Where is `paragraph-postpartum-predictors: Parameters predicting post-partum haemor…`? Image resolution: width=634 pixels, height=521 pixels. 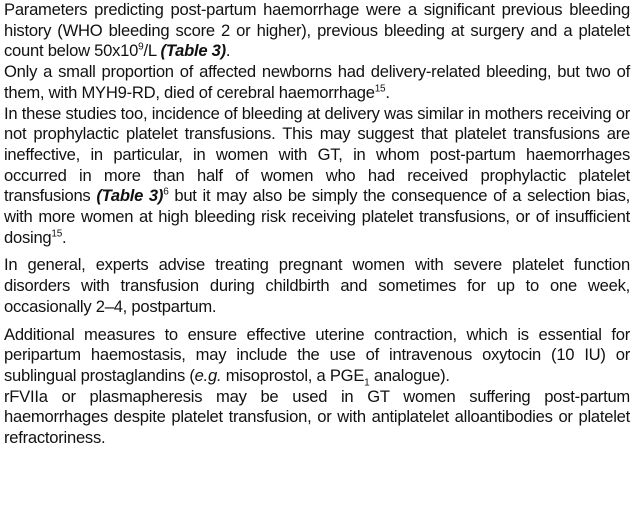 paragraph-postpartum-predictors: Parameters predicting post-partum haemor… is located at coordinates (317, 31).